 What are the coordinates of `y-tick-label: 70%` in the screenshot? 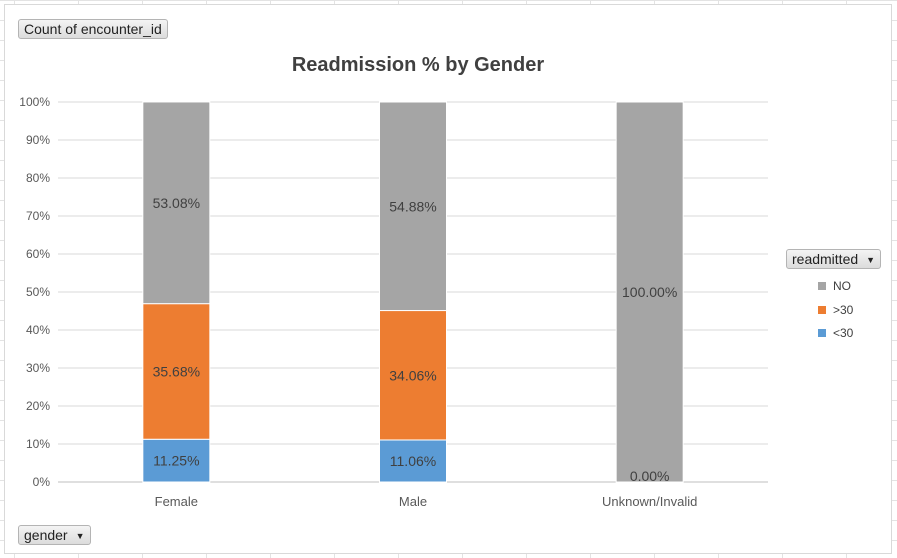 It's located at (38, 216).